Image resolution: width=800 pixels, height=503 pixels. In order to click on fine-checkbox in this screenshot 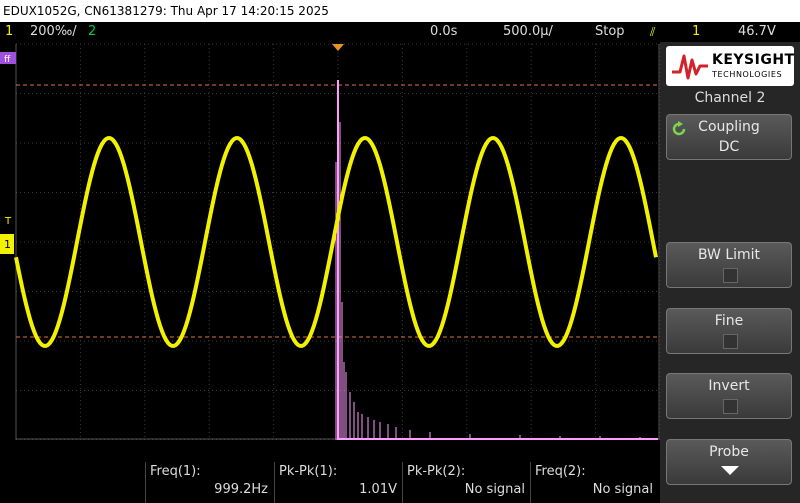, I will do `click(730, 341)`.